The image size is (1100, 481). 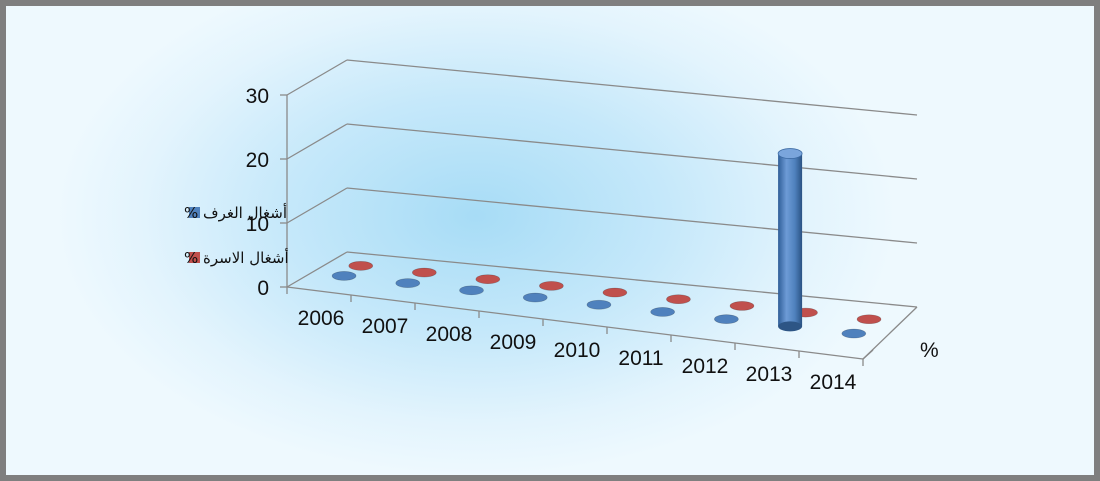 I want to click on y-tick-label: 0, so click(x=263, y=288).